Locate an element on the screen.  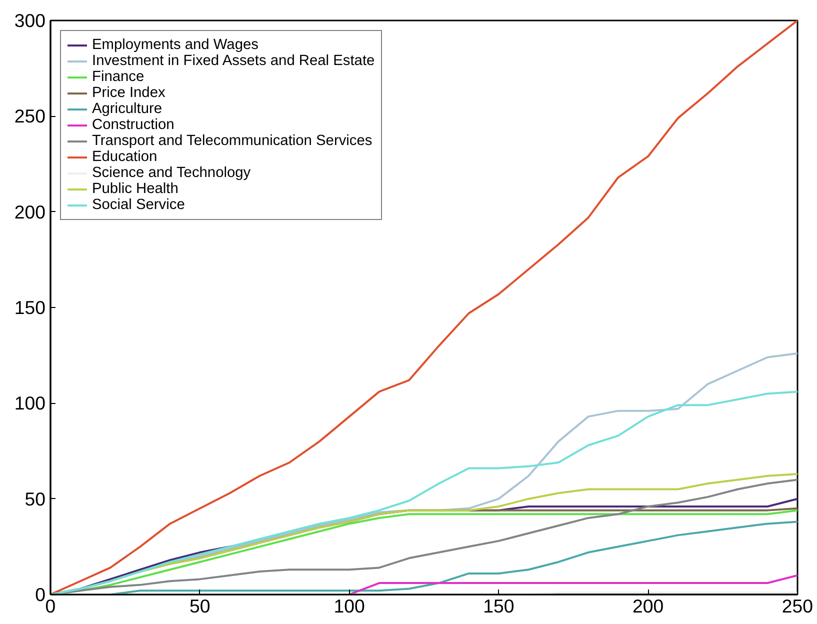
legend-label: Price Index is located at coordinates (129, 93).